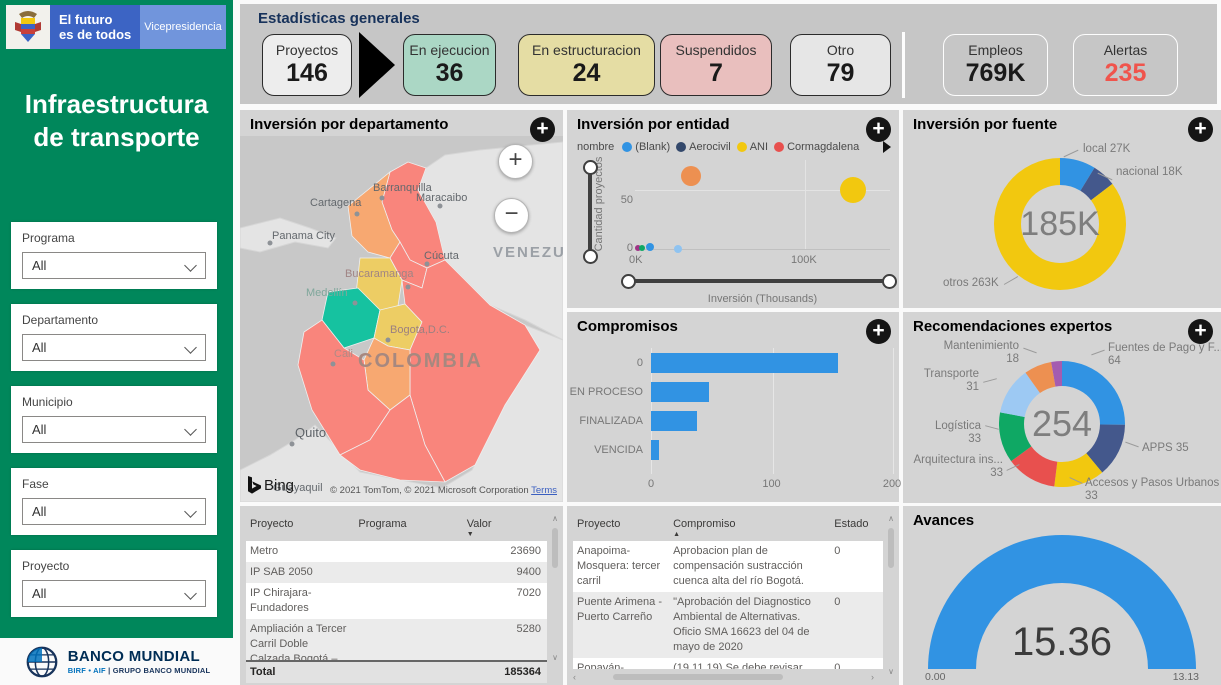  Describe the element at coordinates (762, 299) in the screenshot. I see `x-axis-label: Inversión (Thousands)` at that location.